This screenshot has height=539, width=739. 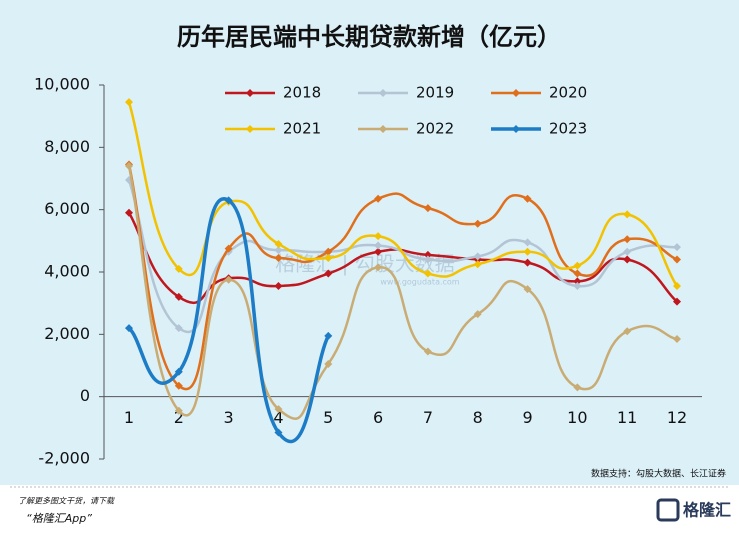 What do you see at coordinates (668, 510) in the screenshot?
I see `logo-icon` at bounding box center [668, 510].